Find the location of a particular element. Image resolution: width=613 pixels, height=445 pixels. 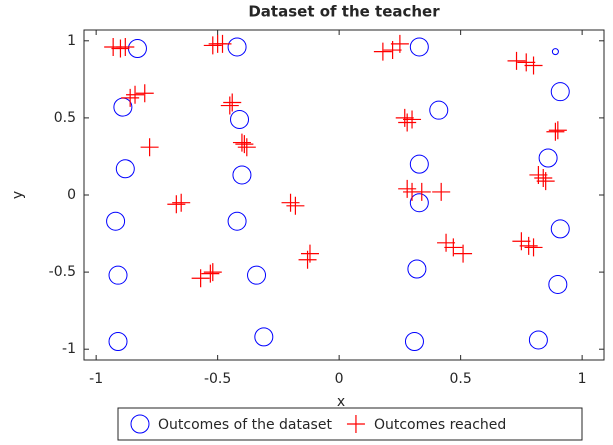

y-axis-label: y is located at coordinates (18, 195).